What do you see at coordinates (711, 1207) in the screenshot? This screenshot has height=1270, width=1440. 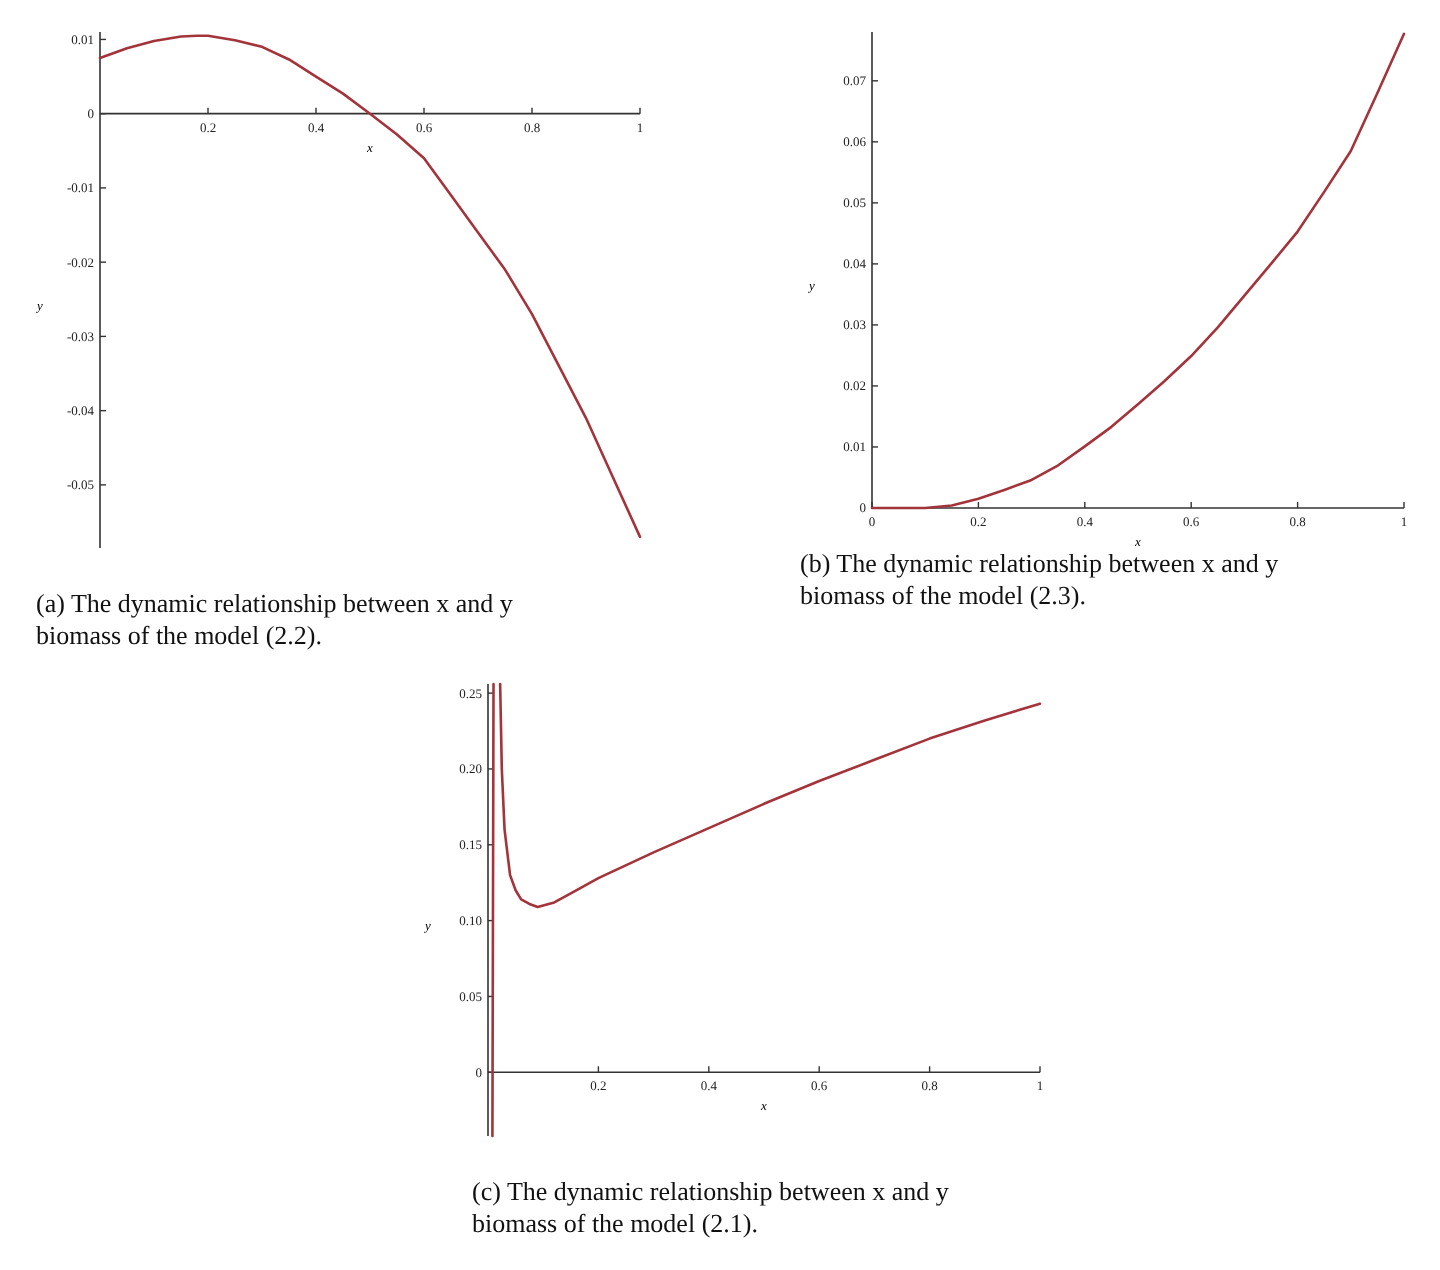 I see `text: (c) The dynamic relationship between x and y biomass of the model (2.1).` at bounding box center [711, 1207].